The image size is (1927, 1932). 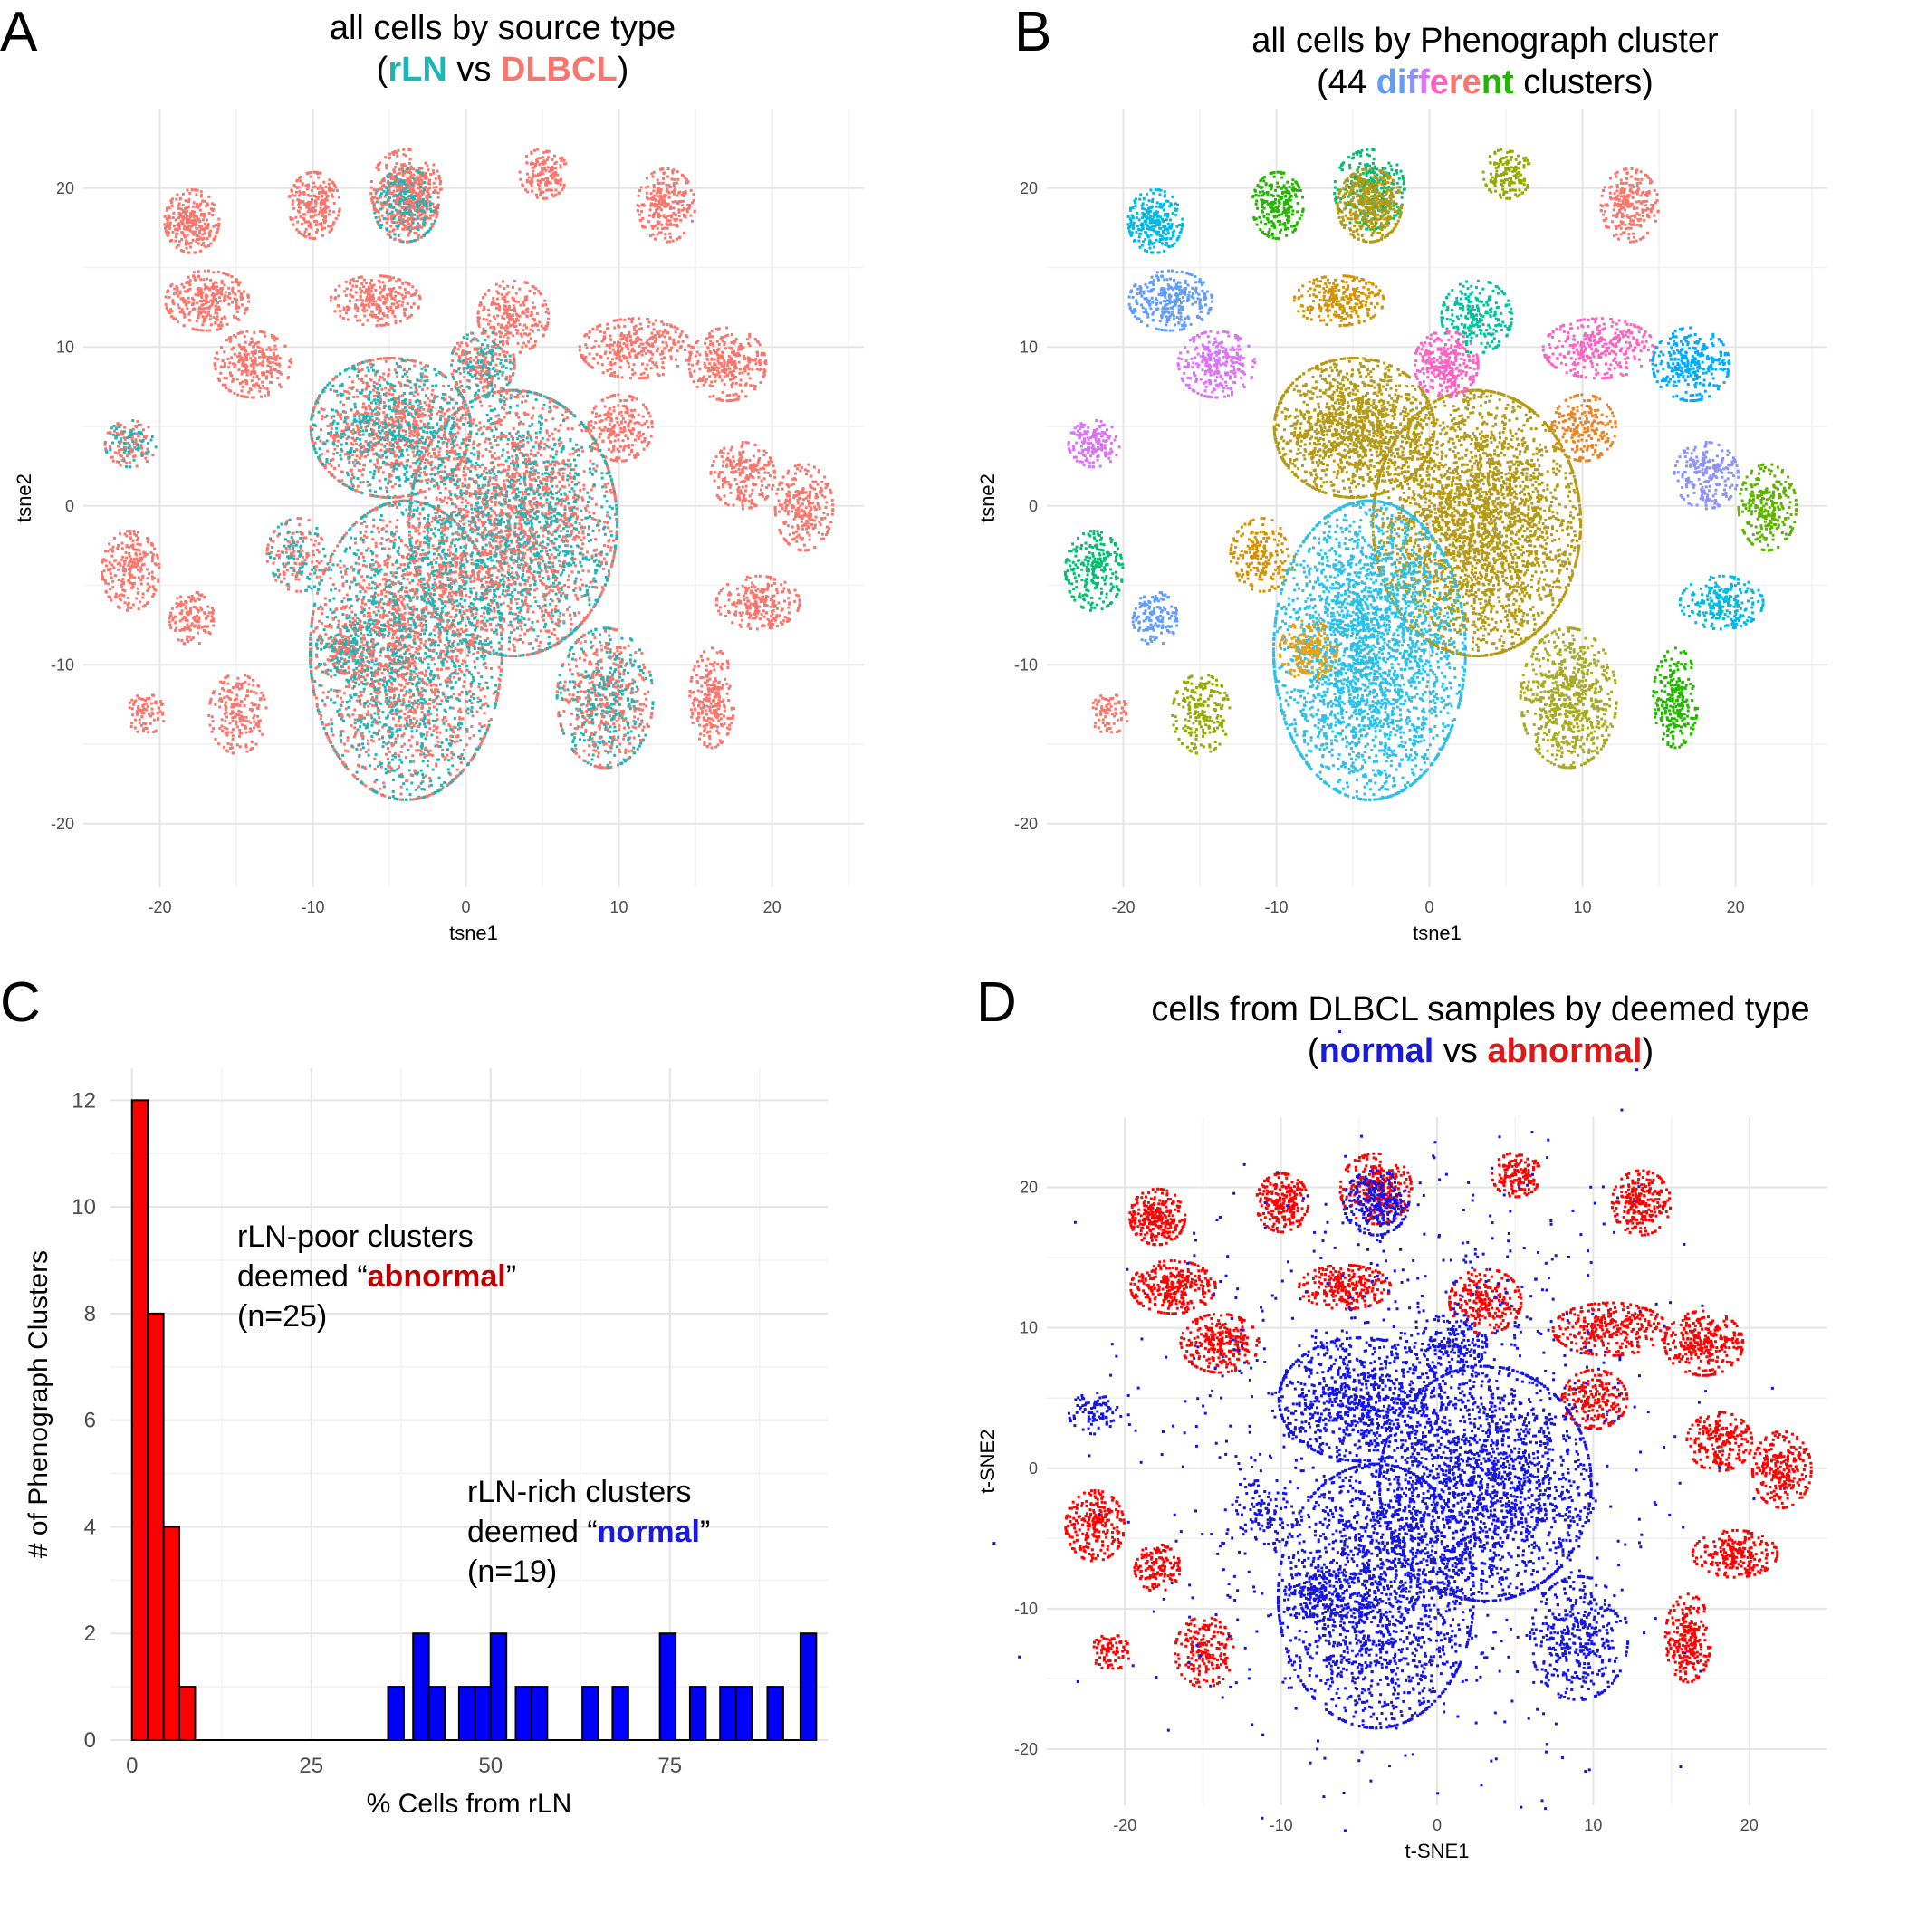 What do you see at coordinates (20, 1003) in the screenshot?
I see `panel-letter-c: C` at bounding box center [20, 1003].